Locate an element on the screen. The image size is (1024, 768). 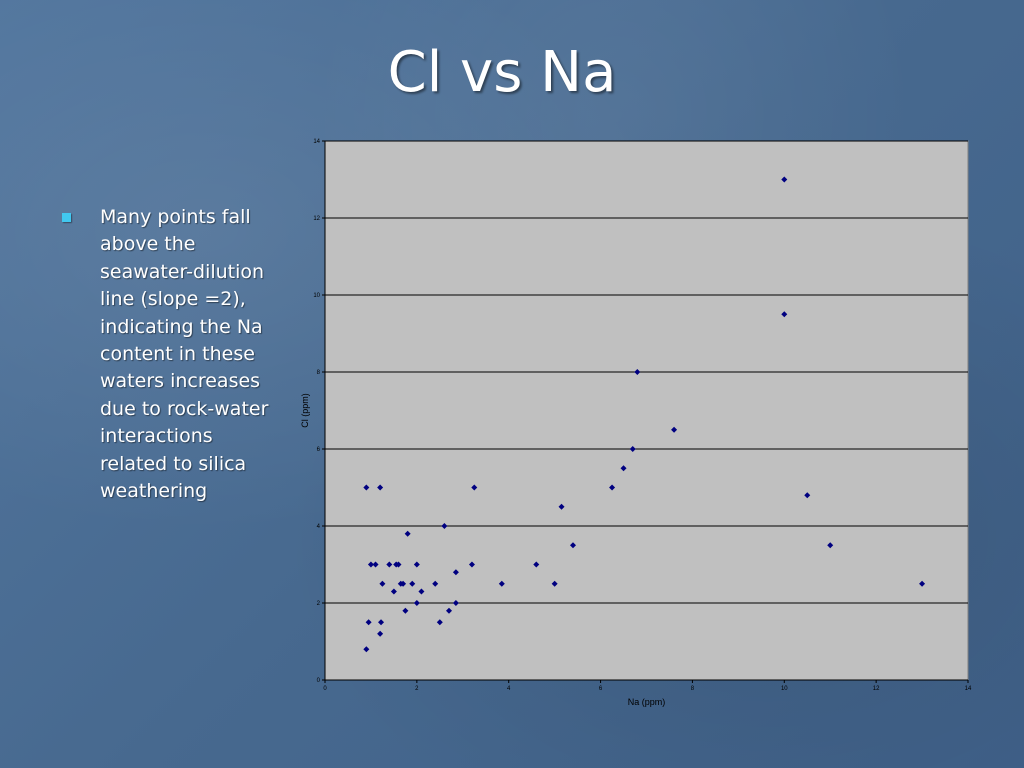
x-tick-label: 6 is located at coordinates (601, 689).